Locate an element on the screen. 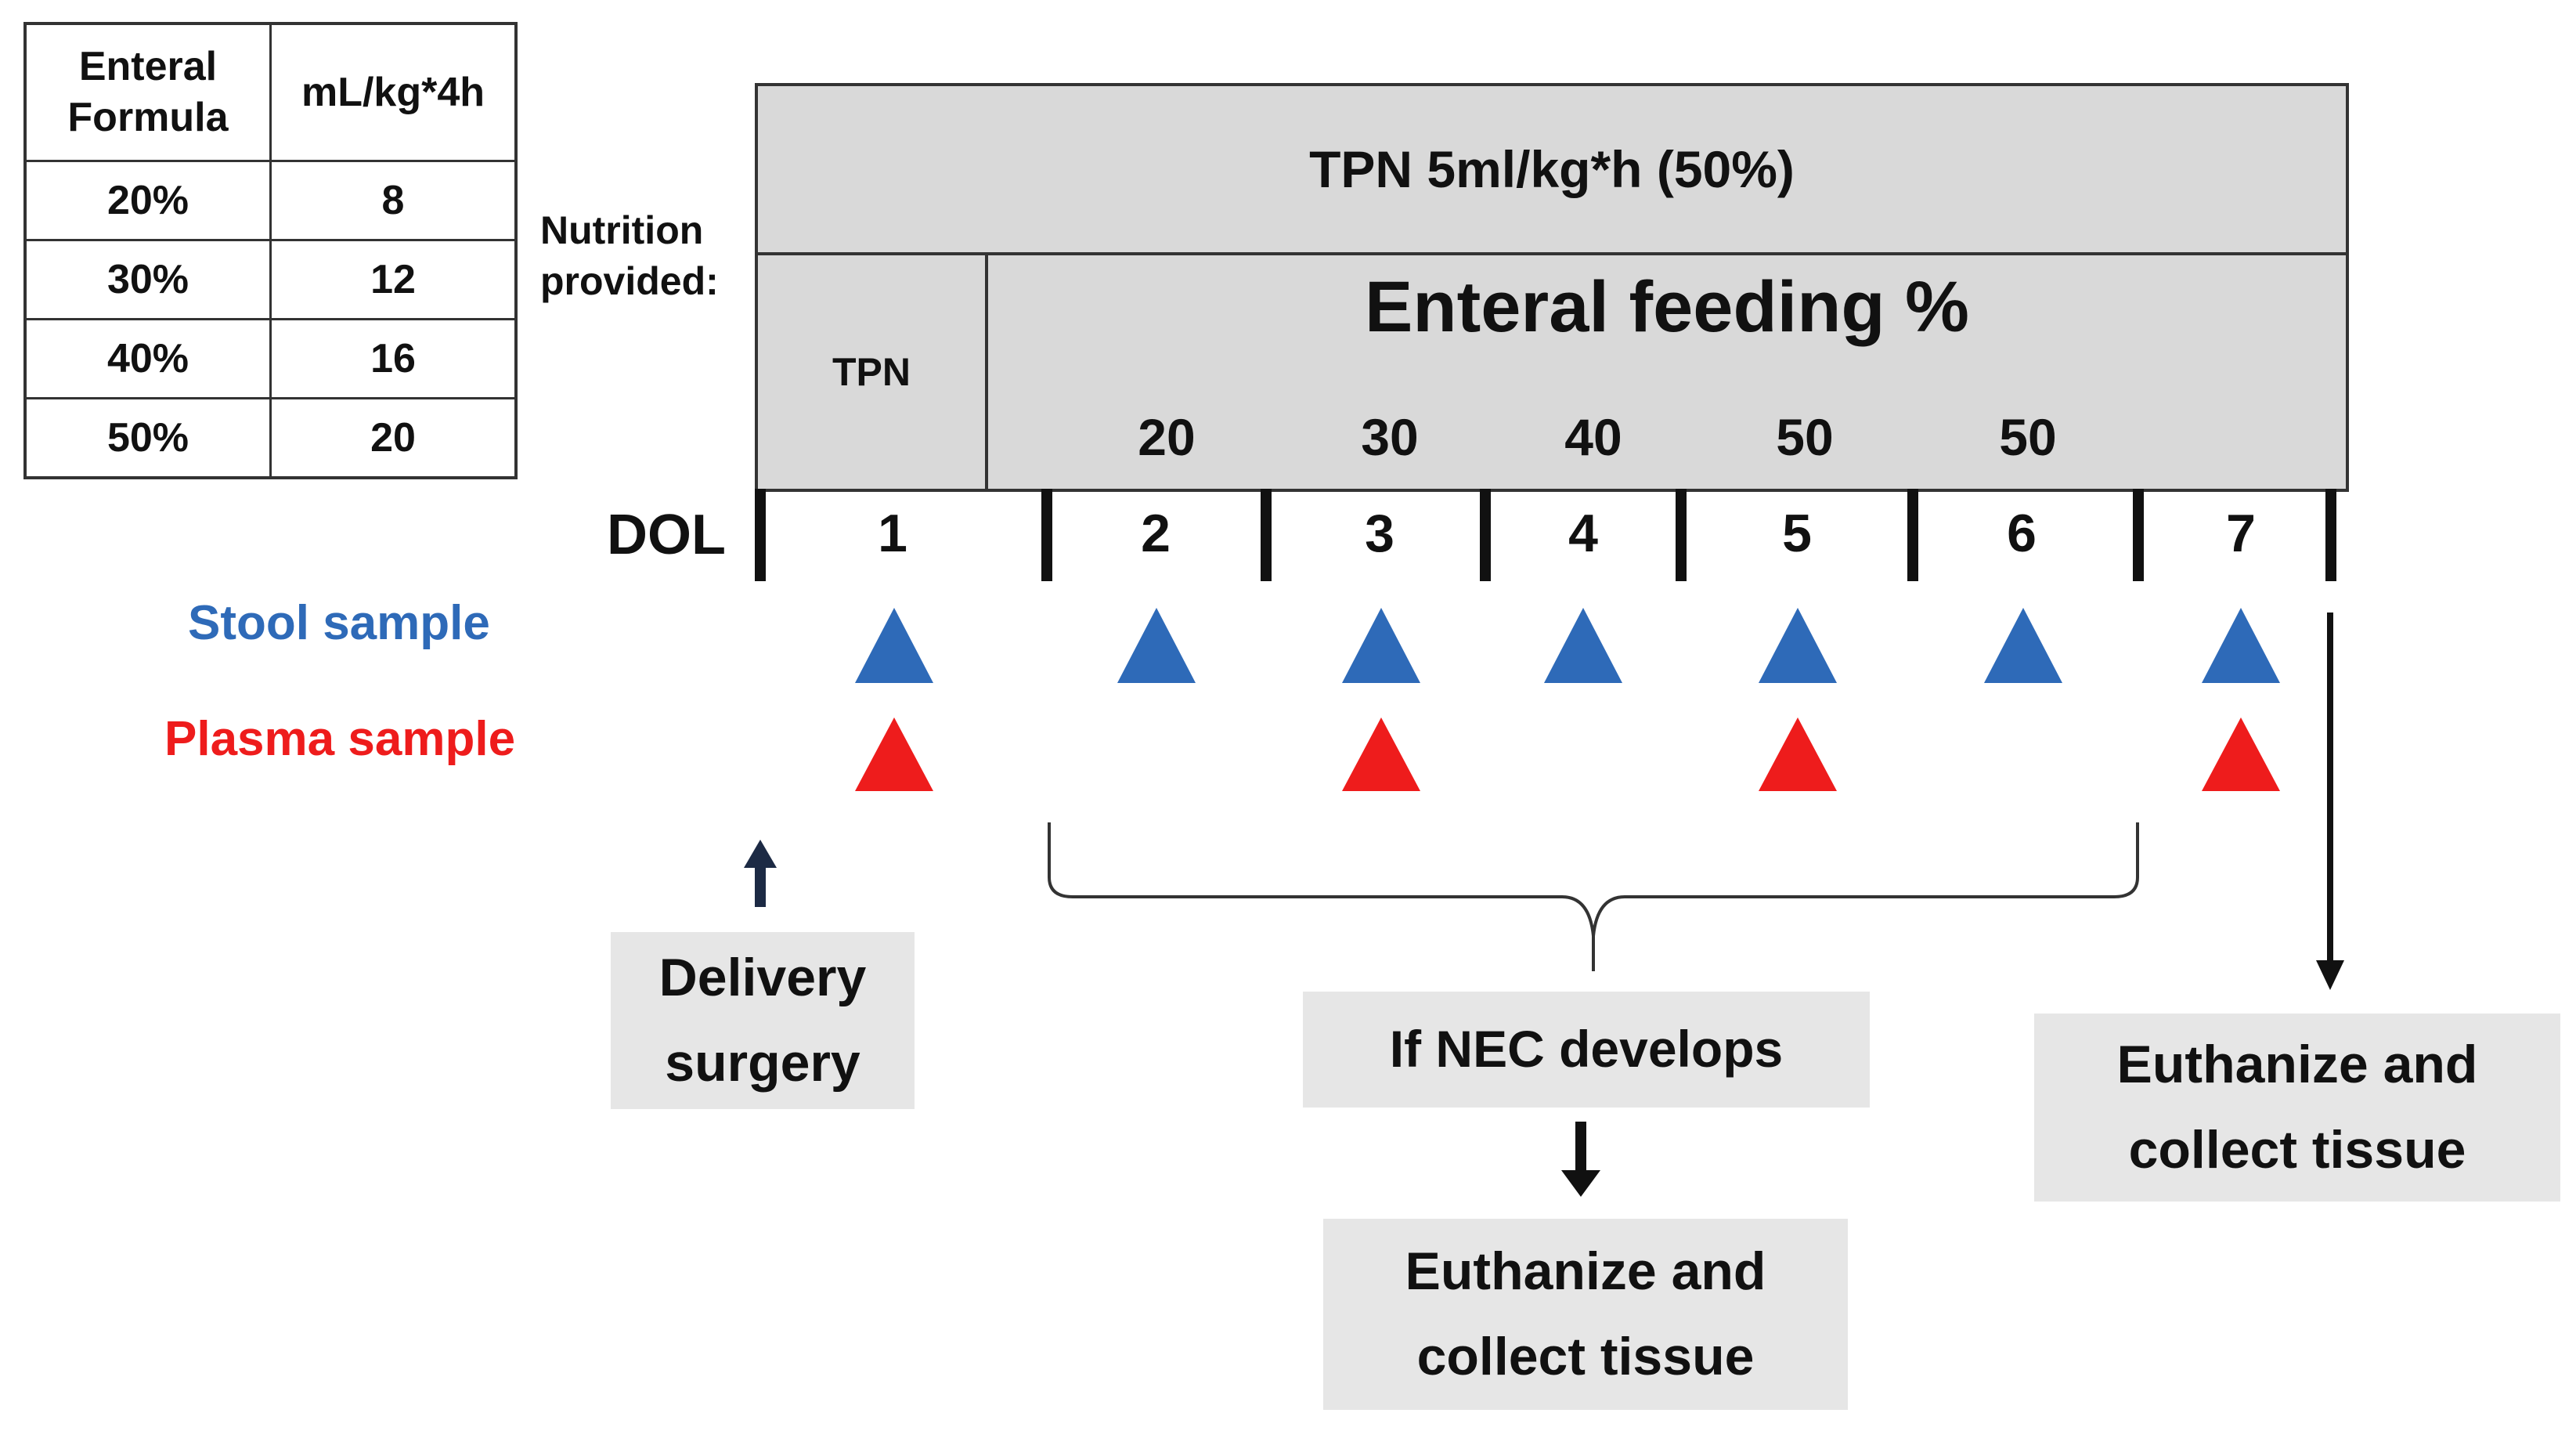 The width and height of the screenshot is (2576, 1431). delivery-surgery-label: Delivery surgery is located at coordinates (762, 1020).